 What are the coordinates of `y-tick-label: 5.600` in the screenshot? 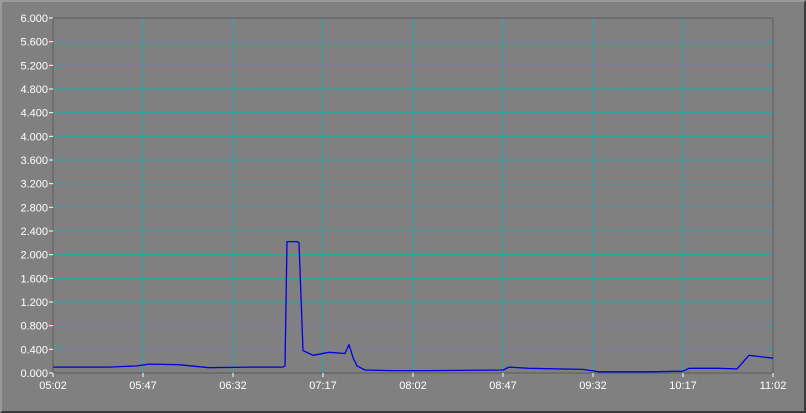 It's located at (34, 43).